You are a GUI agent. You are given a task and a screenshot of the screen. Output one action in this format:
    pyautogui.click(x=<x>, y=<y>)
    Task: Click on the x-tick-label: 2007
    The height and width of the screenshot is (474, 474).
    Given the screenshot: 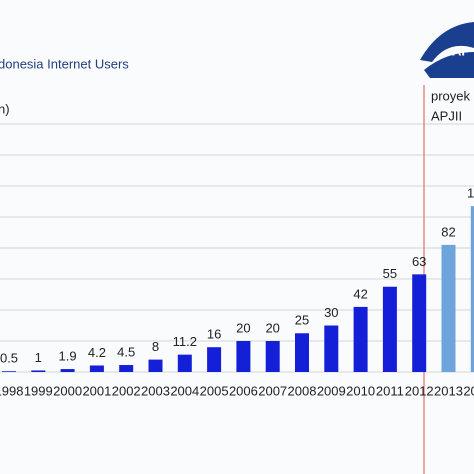 What is the action you would take?
    pyautogui.click(x=272, y=390)
    